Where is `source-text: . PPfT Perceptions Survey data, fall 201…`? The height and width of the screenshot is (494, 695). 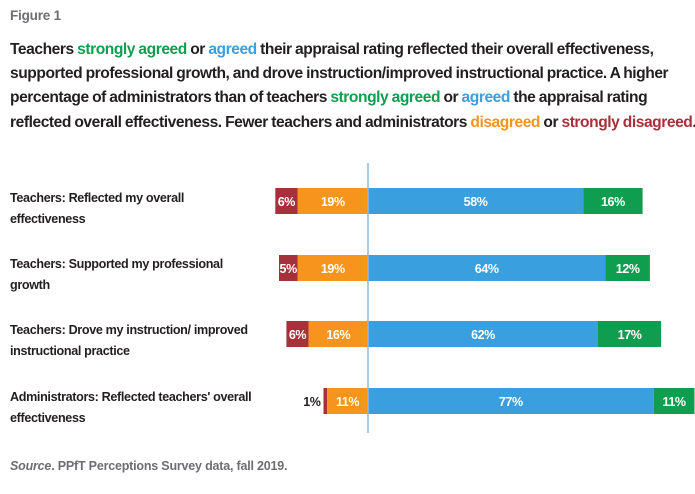 source-text: . PPfT Perceptions Survey data, fall 201… is located at coordinates (169, 466).